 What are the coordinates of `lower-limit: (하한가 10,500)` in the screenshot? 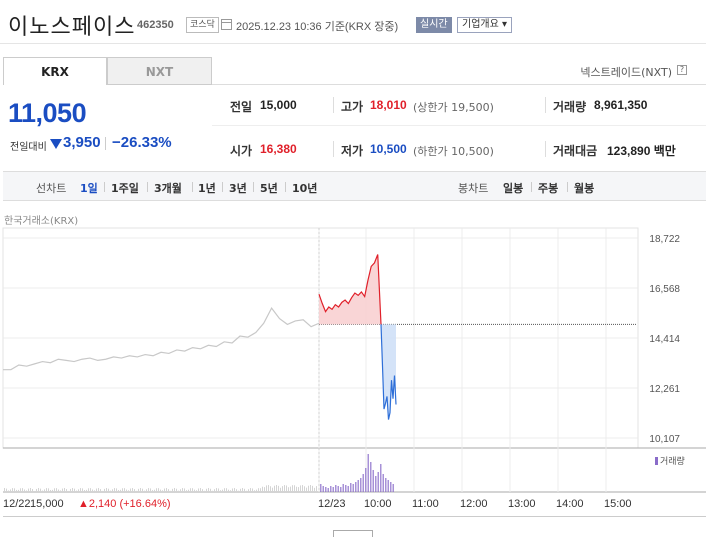 It's located at (453, 151).